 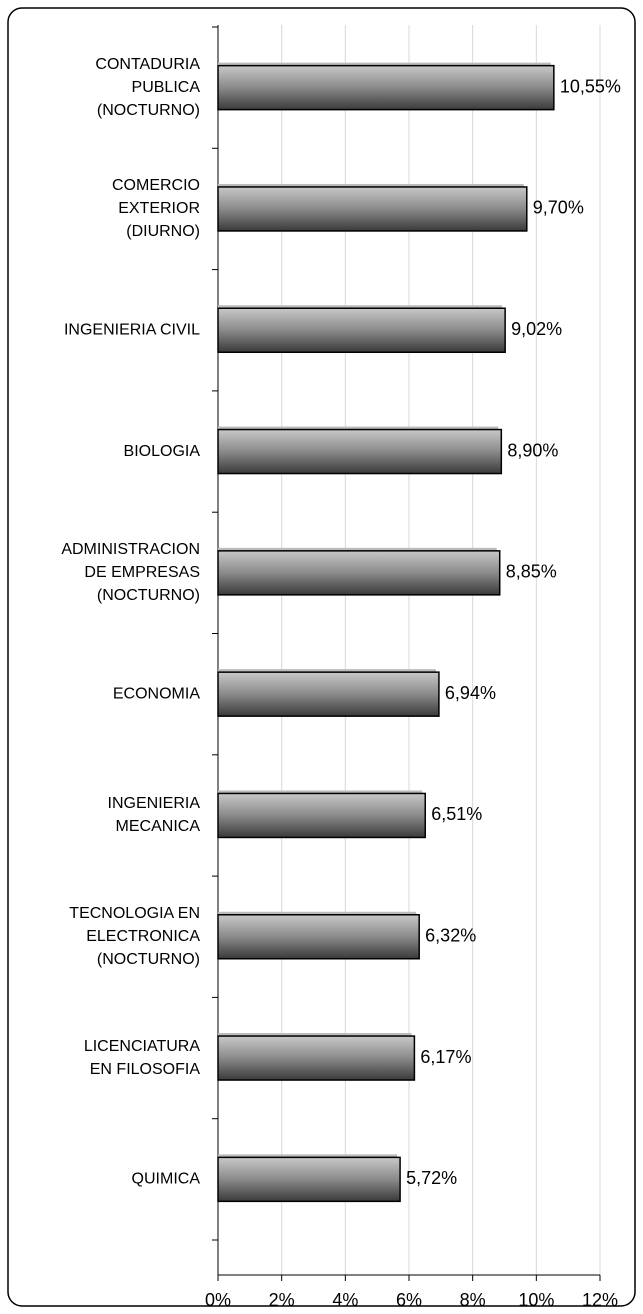 I want to click on y-tick-label: COMERCIO, so click(x=156, y=185).